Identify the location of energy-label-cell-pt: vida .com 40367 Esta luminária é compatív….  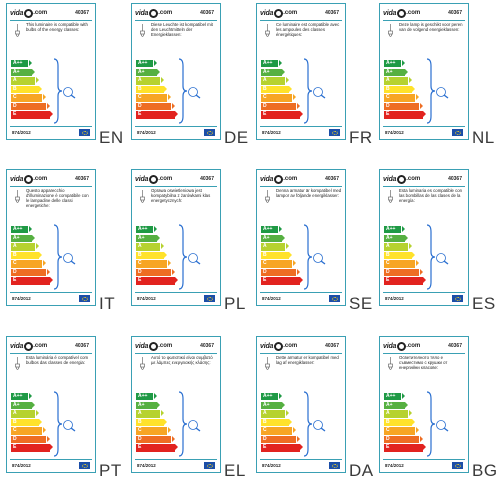
(65, 416).